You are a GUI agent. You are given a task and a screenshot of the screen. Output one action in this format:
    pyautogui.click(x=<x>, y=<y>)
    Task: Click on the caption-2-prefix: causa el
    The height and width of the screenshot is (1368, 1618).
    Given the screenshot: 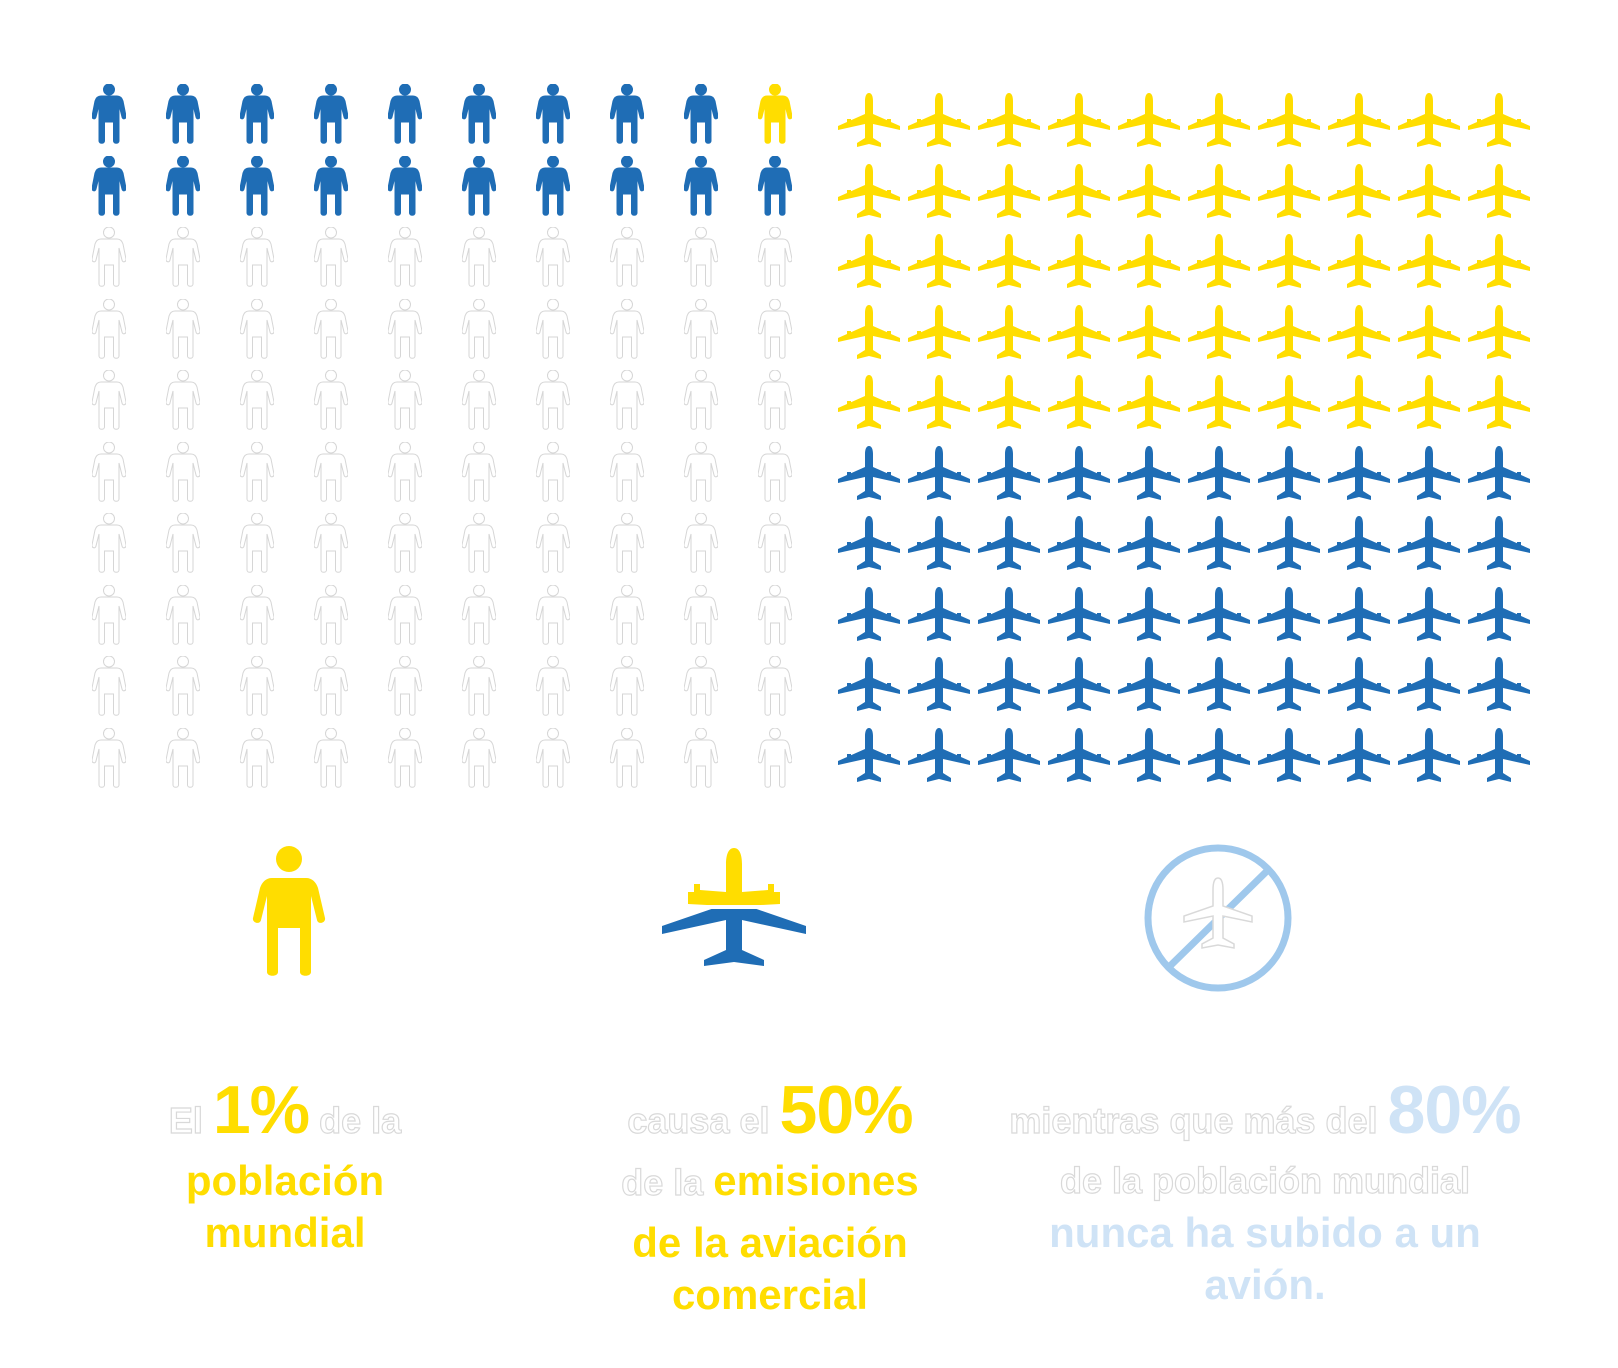 What is the action you would take?
    pyautogui.click(x=703, y=1120)
    